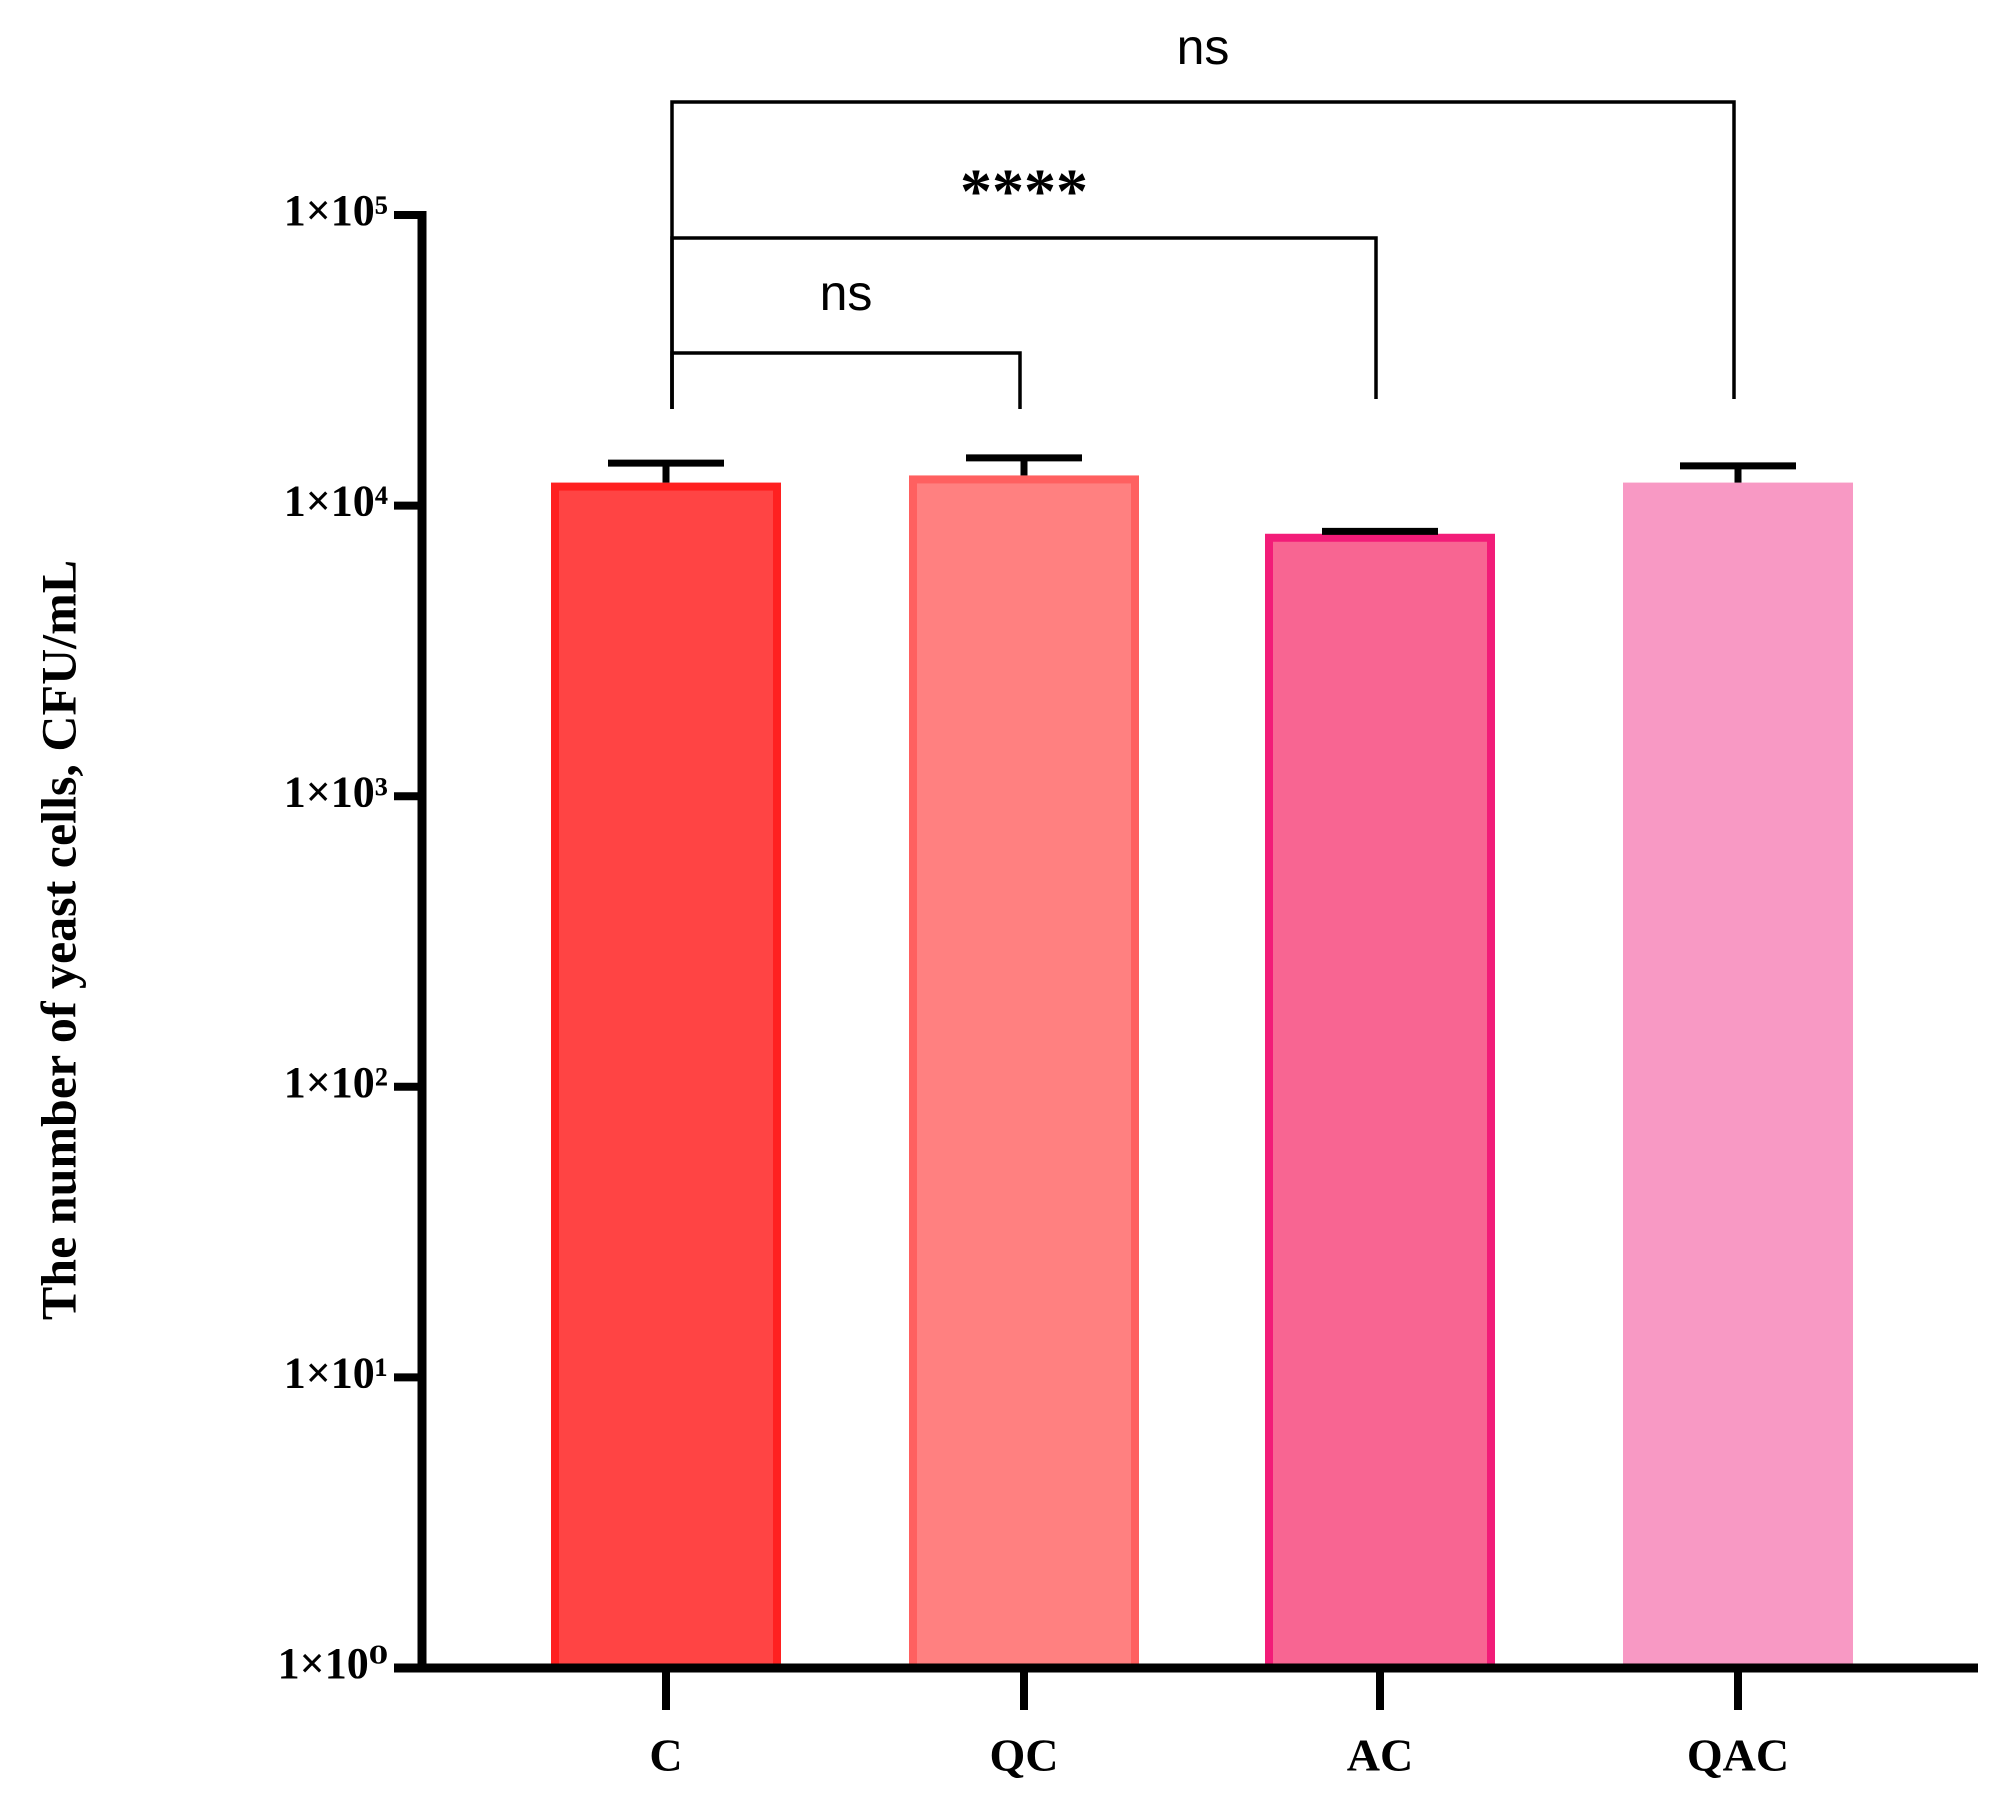 This screenshot has width=2004, height=1808. I want to click on y-tick-label: 1×10³, so click(336, 791).